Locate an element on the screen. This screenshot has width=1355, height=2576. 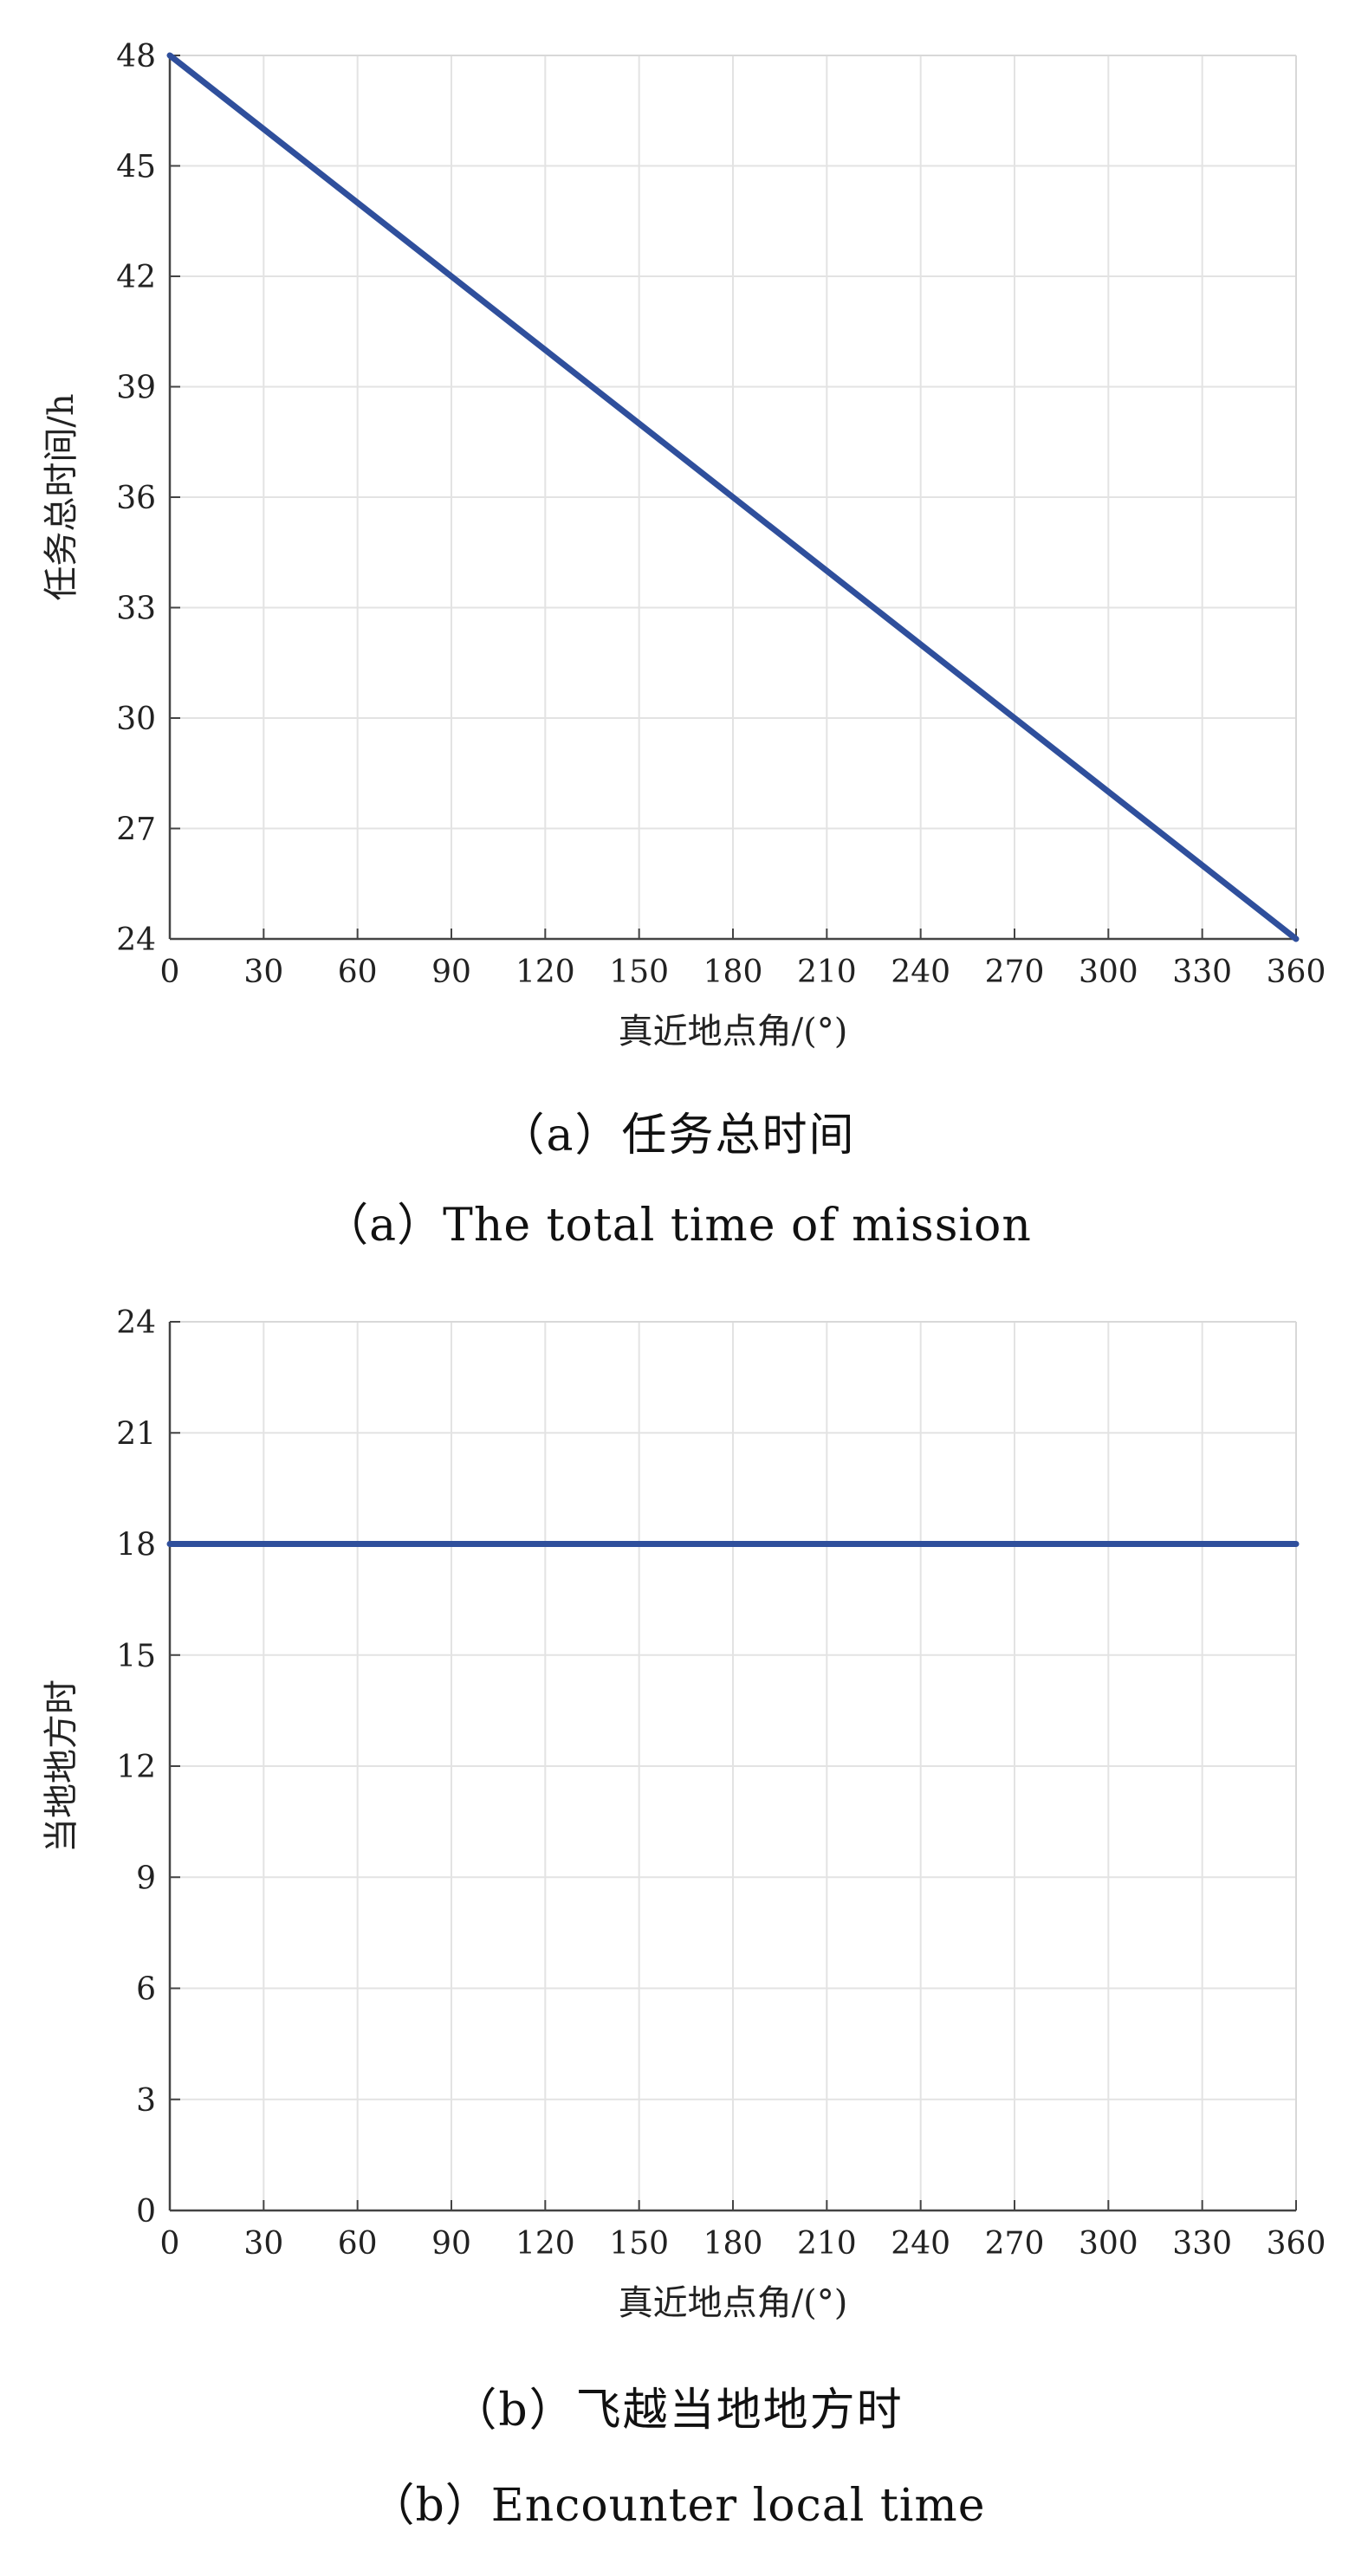
caption-b-cn: （b）飞越当地地方时 is located at coordinates (677, 2411).